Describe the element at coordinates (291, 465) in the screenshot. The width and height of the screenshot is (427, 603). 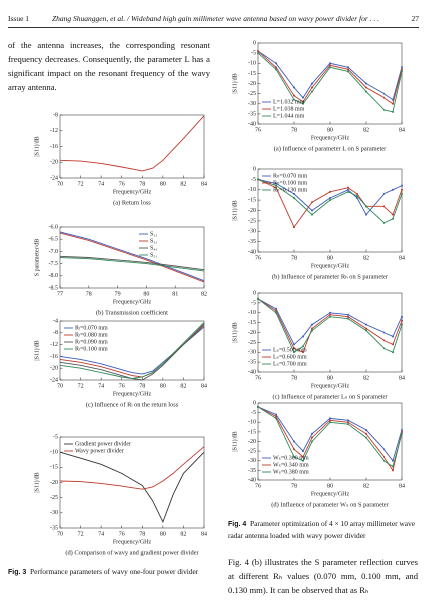
I see `legend-label: Wₛ=0.340 mm` at that location.